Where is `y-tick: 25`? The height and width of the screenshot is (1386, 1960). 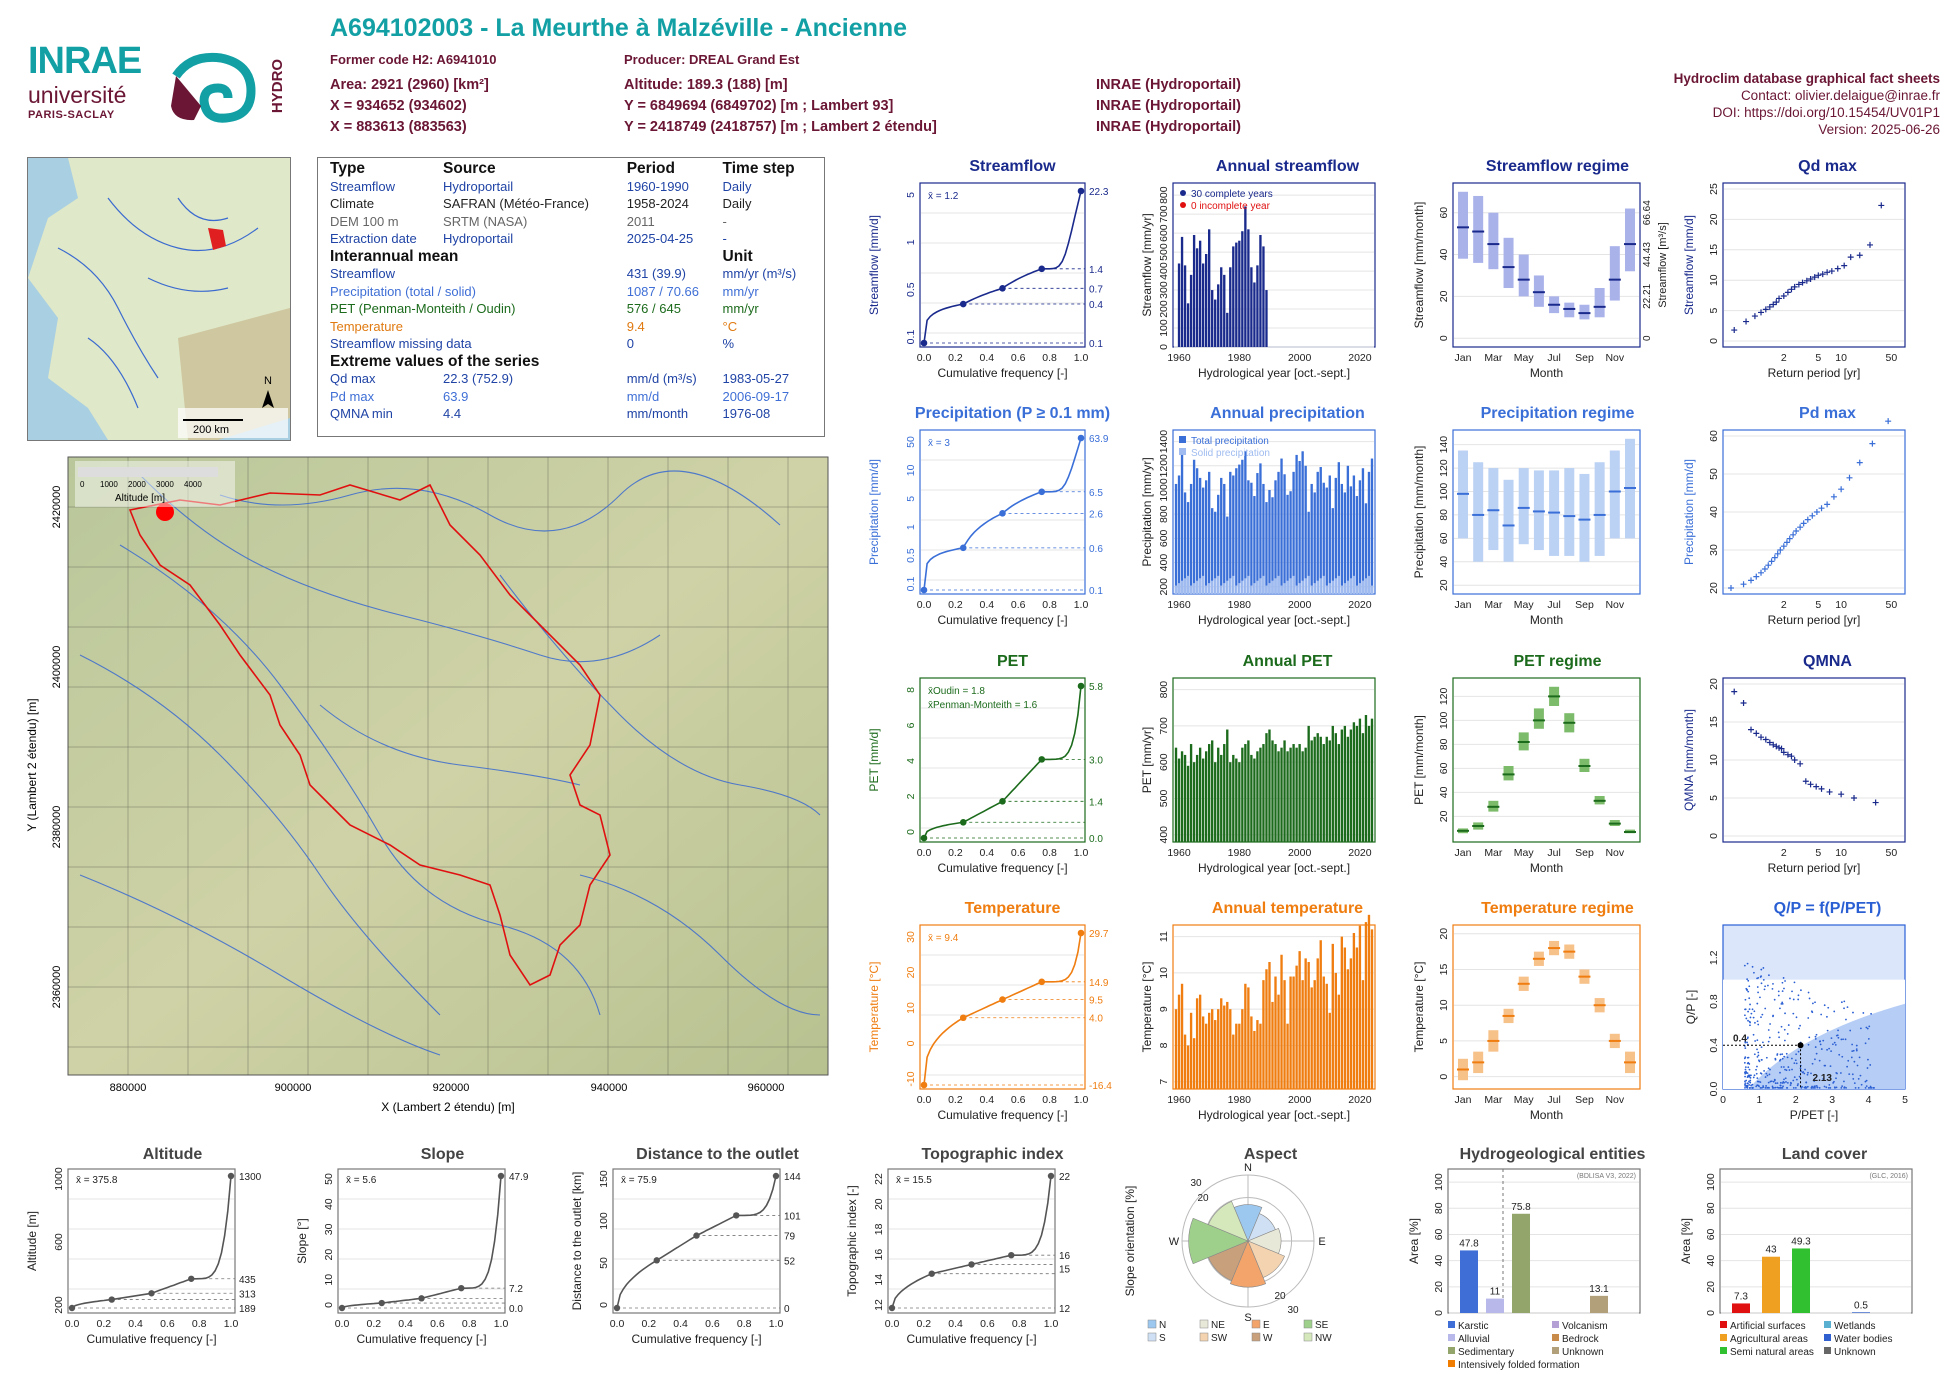 y-tick: 25 is located at coordinates (1714, 189).